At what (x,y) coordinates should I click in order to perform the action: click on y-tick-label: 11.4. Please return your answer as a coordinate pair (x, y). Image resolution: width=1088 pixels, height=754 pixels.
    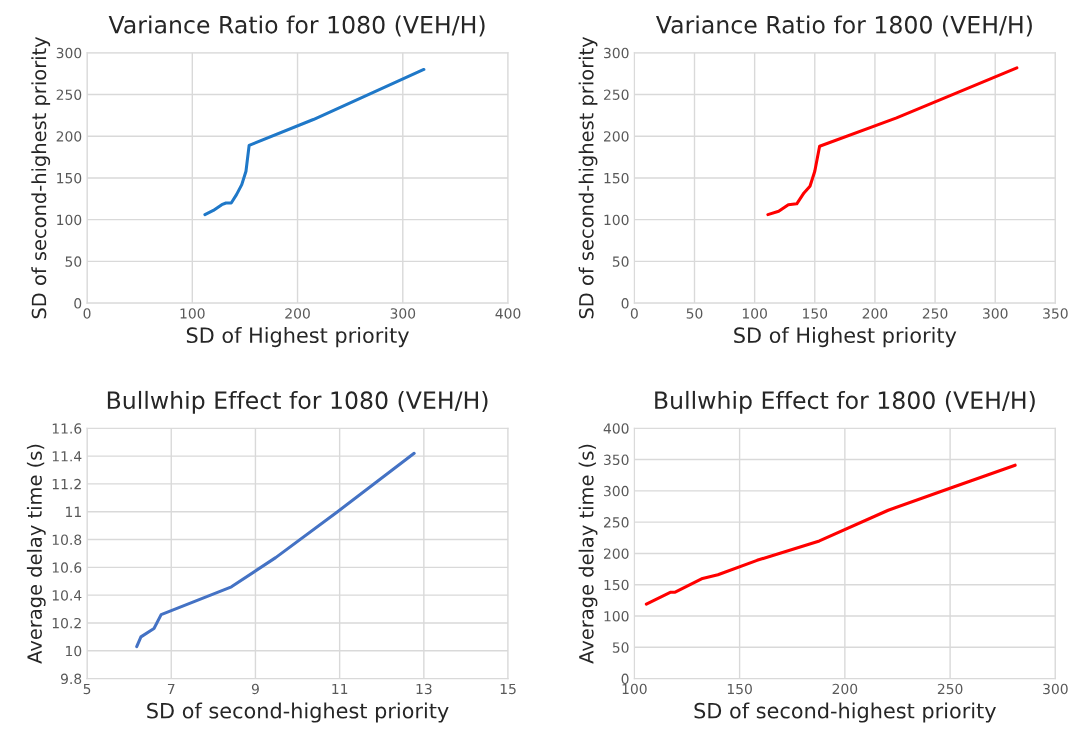
    Looking at the image, I should click on (67, 456).